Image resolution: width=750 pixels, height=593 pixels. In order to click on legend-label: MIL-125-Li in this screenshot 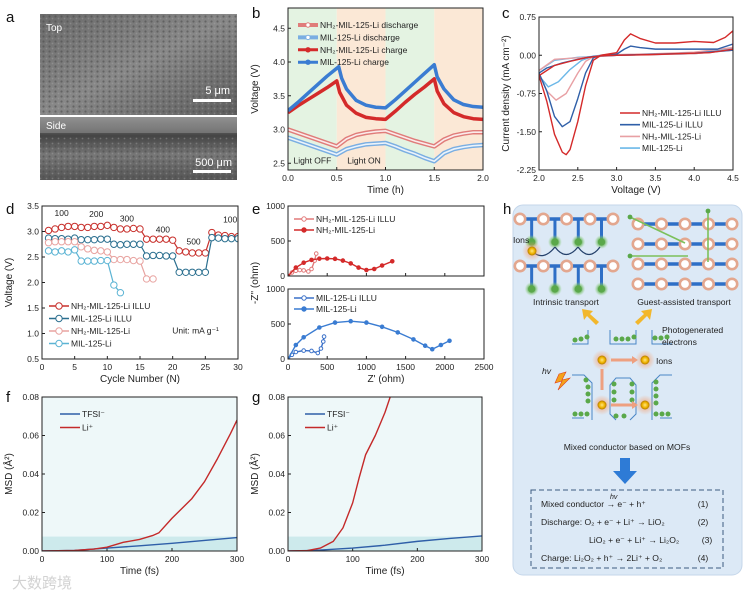, I will do `click(662, 148)`.